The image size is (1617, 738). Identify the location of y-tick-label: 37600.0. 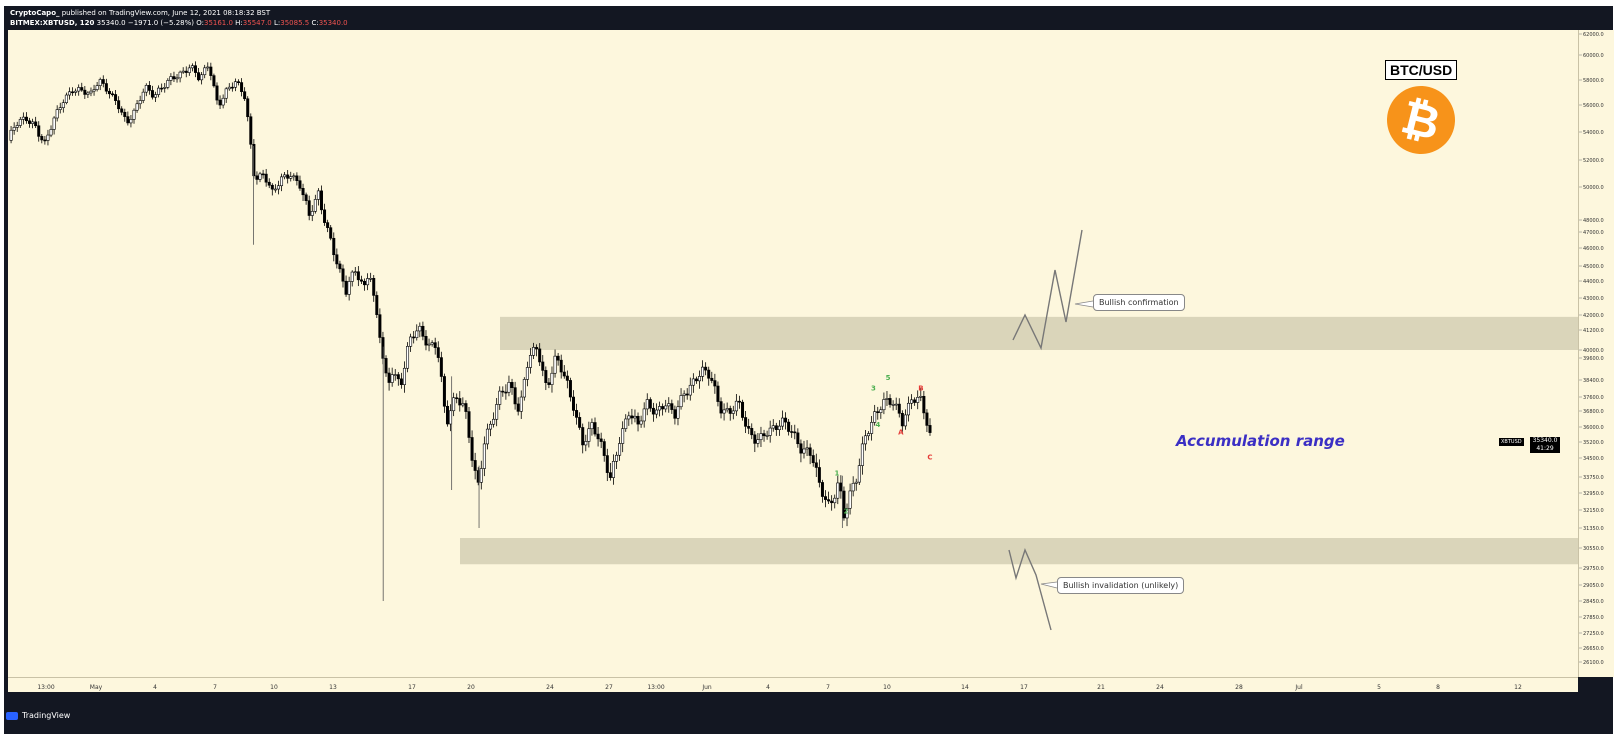
(1593, 398).